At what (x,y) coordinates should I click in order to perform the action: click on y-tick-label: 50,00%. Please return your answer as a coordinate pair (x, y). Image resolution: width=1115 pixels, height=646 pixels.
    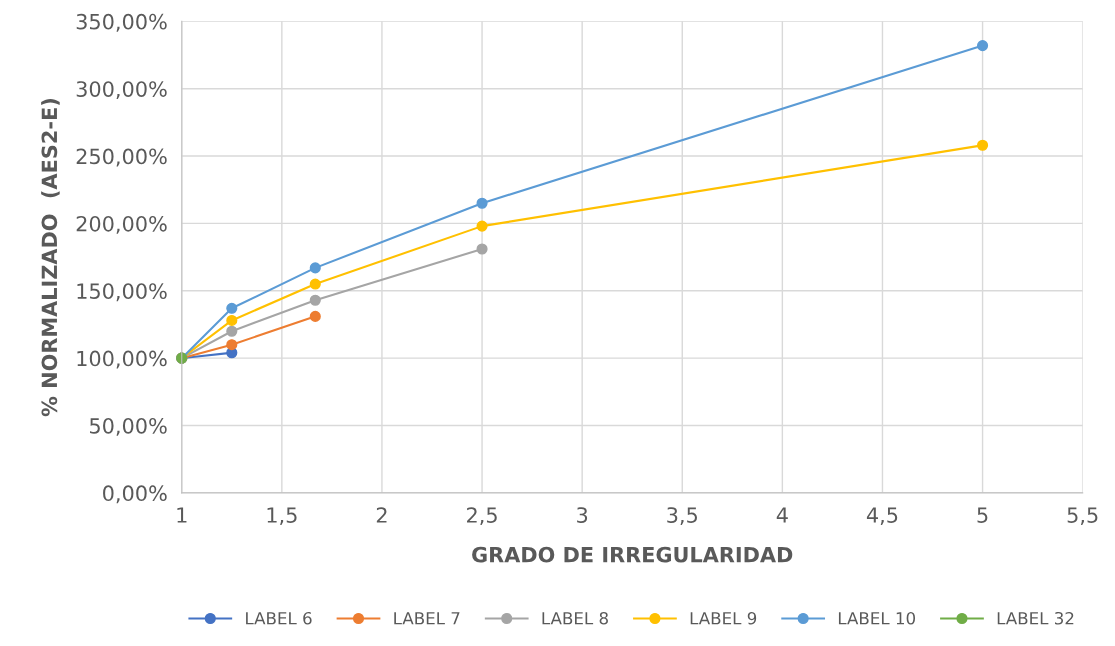
    Looking at the image, I should click on (128, 426).